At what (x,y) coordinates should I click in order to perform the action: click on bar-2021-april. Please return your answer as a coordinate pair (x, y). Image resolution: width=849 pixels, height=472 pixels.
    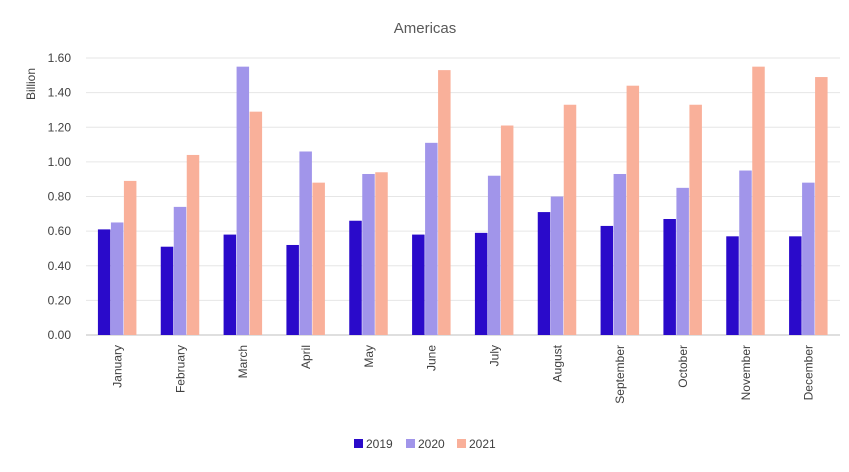
    Looking at the image, I should click on (318, 258).